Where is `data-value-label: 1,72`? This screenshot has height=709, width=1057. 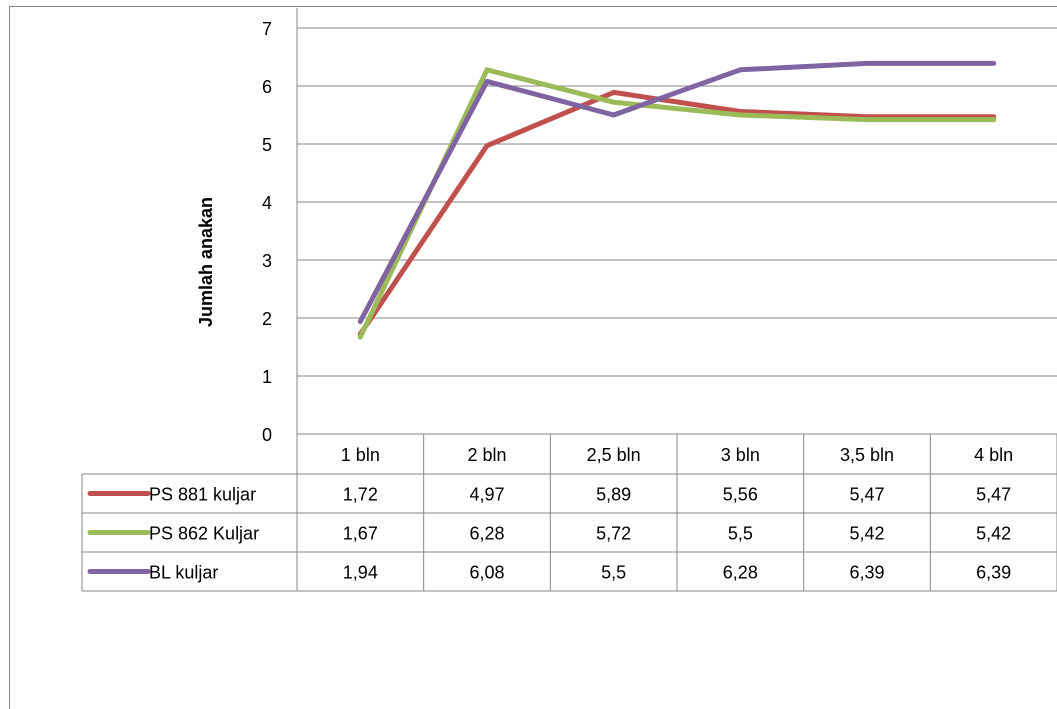
data-value-label: 1,72 is located at coordinates (360, 495).